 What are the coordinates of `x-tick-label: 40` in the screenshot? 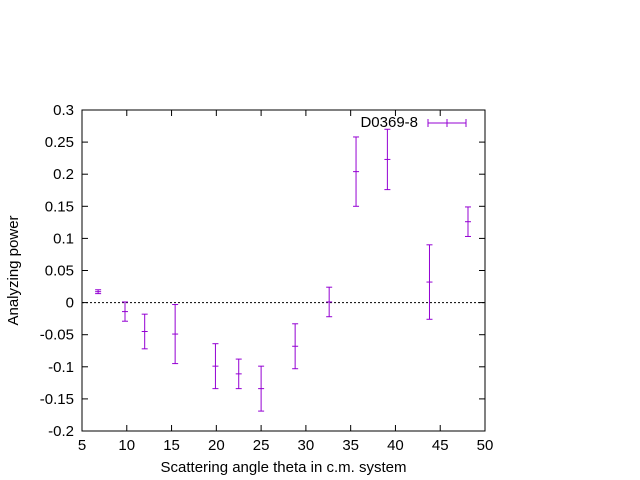 It's located at (395, 445).